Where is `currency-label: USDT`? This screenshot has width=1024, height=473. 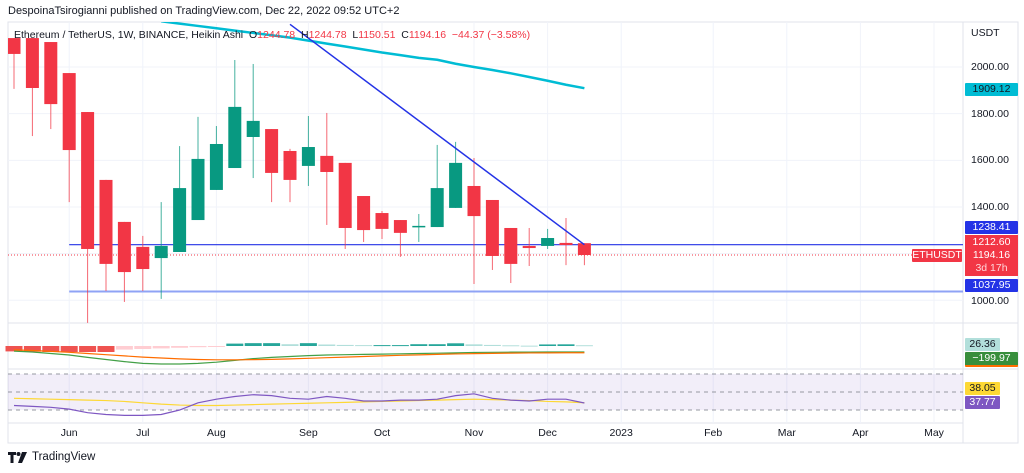 currency-label: USDT is located at coordinates (985, 33).